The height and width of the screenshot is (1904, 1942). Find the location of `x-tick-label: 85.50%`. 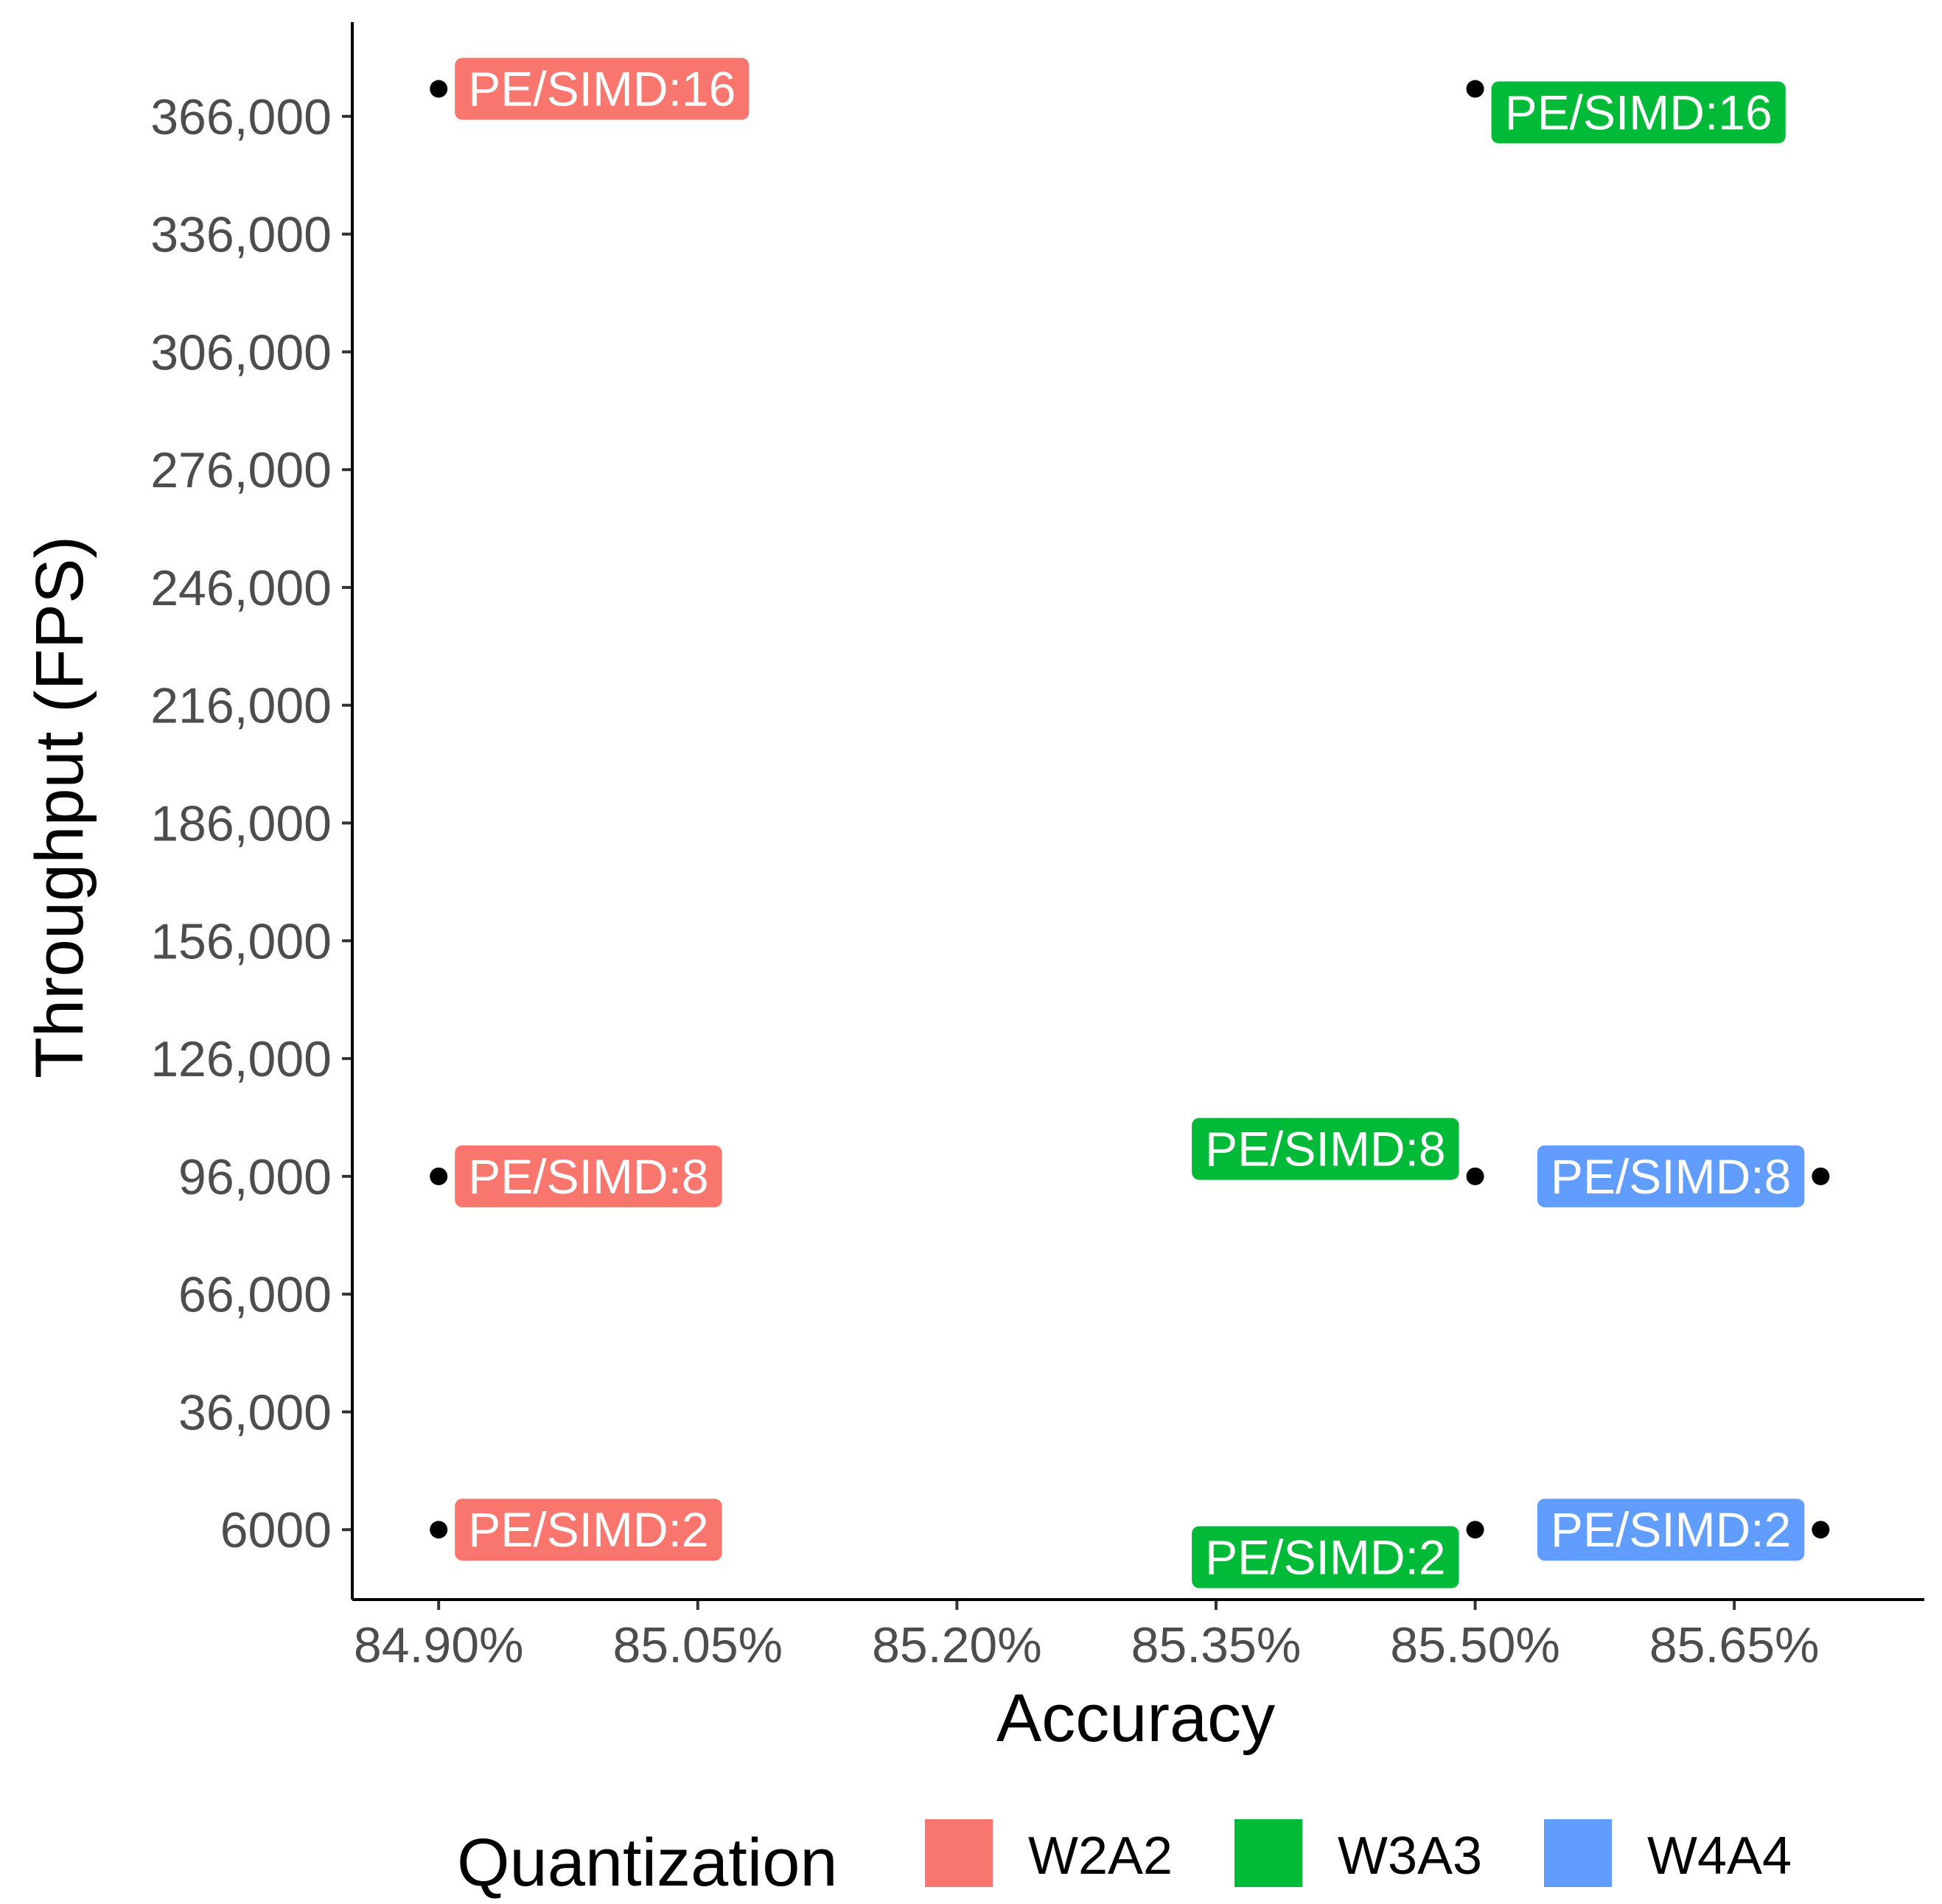

x-tick-label: 85.50% is located at coordinates (1475, 1645).